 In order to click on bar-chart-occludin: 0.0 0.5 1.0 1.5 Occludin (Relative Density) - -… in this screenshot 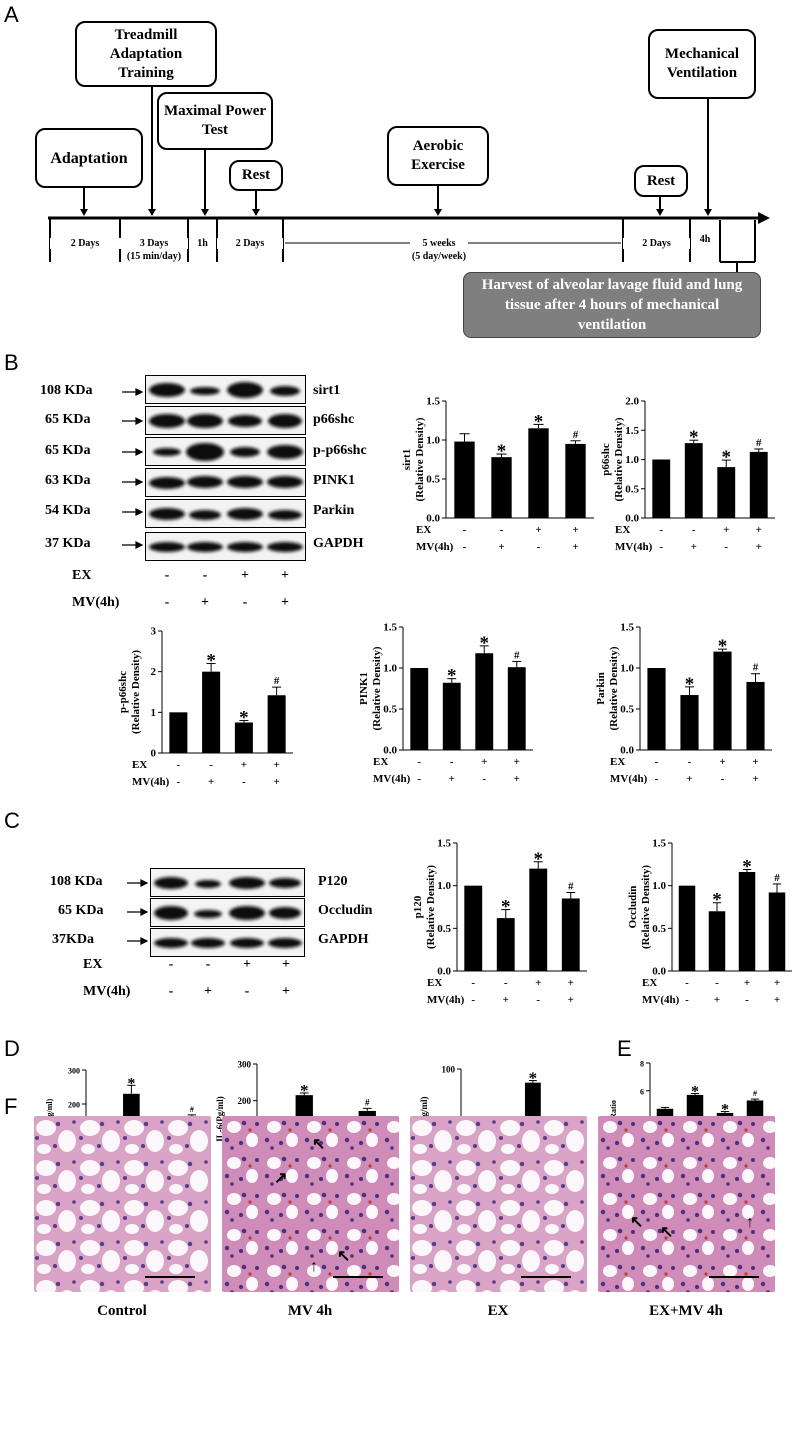, I will do `click(709, 922)`.